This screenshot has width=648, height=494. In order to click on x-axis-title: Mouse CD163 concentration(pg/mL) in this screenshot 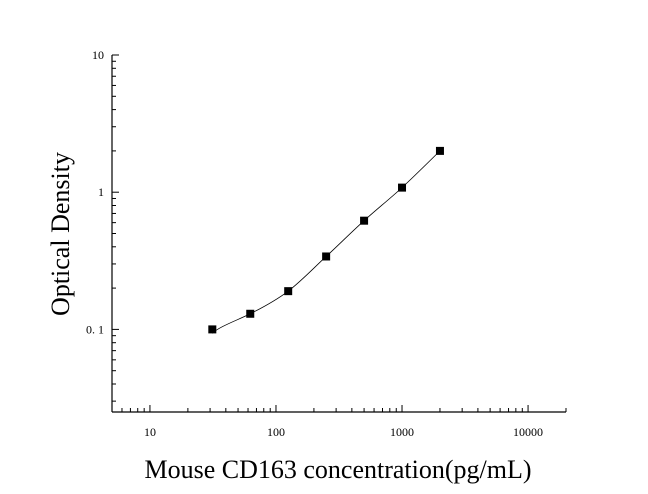, I will do `click(337, 469)`.